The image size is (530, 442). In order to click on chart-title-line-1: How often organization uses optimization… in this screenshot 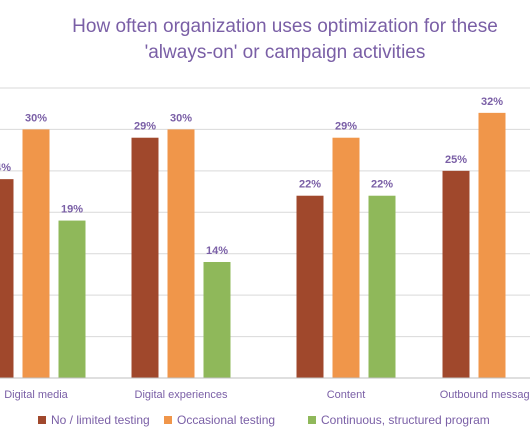, I will do `click(285, 26)`.